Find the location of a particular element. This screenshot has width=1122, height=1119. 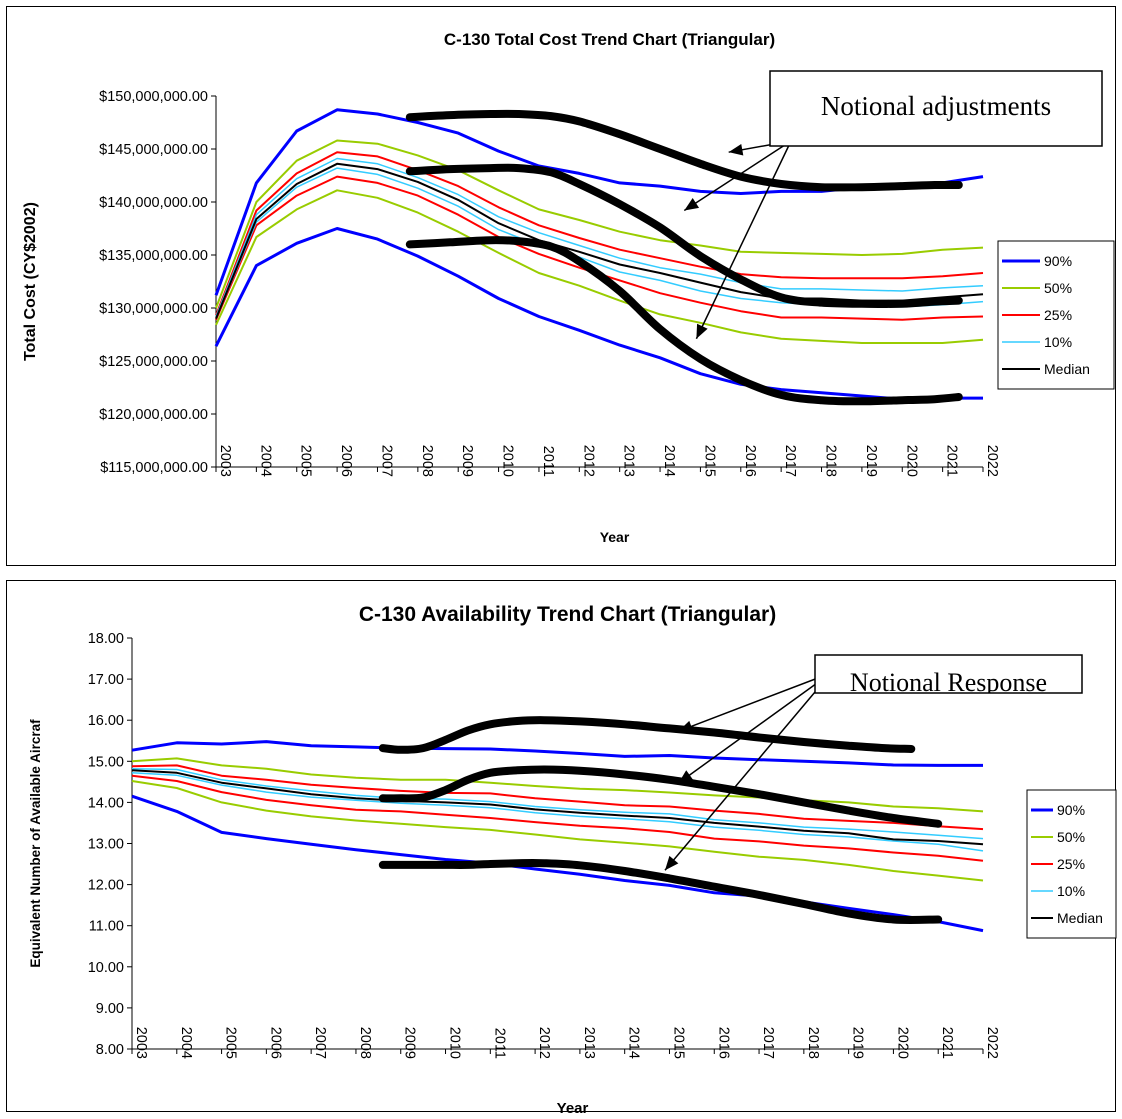

x-tick-label: 2003 is located at coordinates (225, 461).